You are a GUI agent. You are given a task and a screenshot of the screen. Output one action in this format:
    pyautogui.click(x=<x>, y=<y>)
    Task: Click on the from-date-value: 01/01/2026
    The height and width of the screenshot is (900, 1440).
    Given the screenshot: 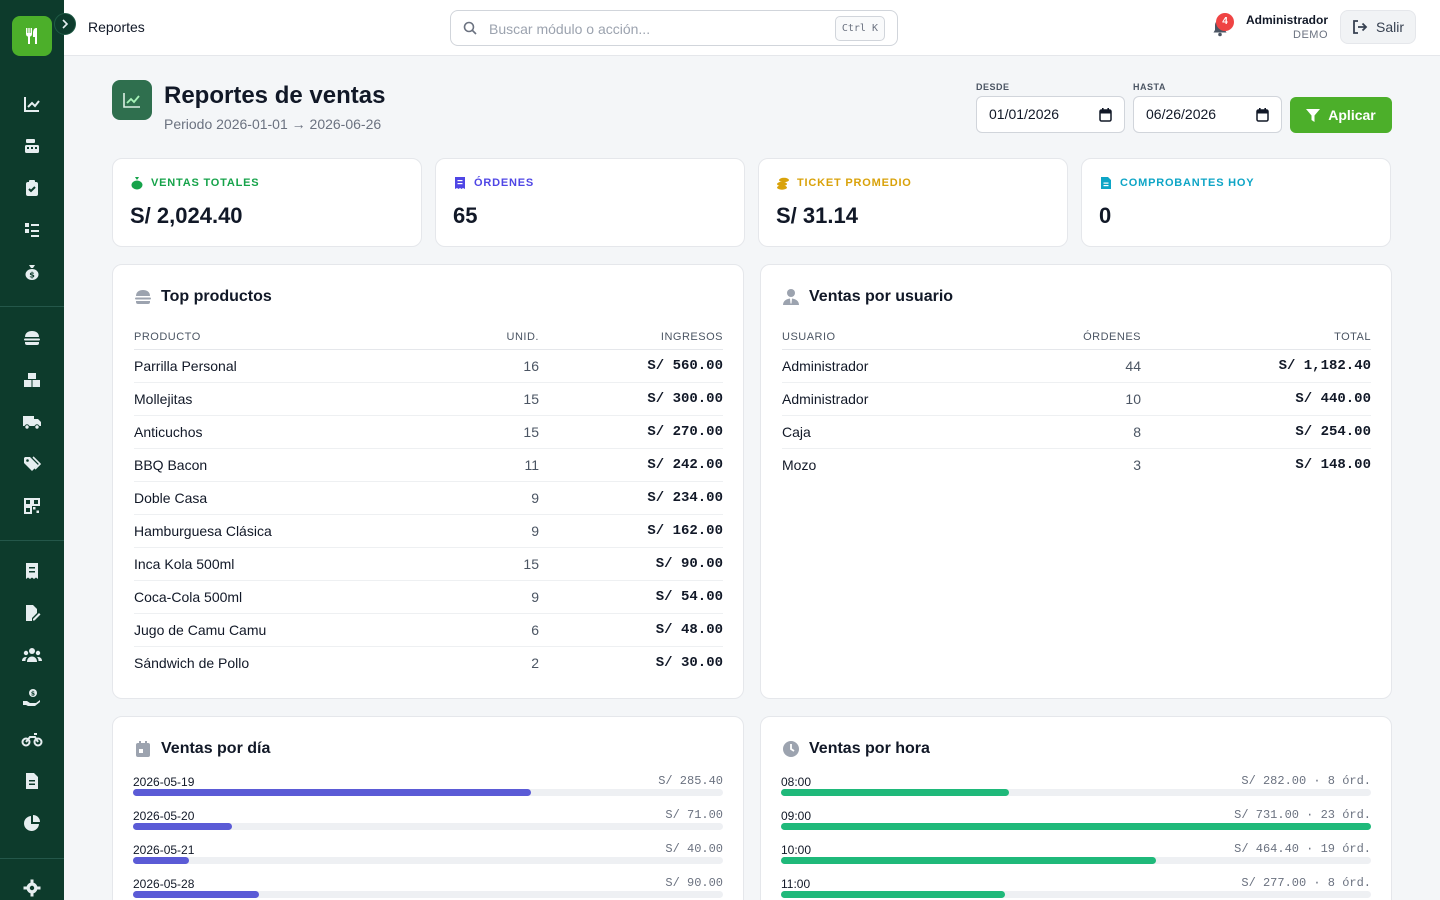 What is the action you would take?
    pyautogui.click(x=1024, y=114)
    